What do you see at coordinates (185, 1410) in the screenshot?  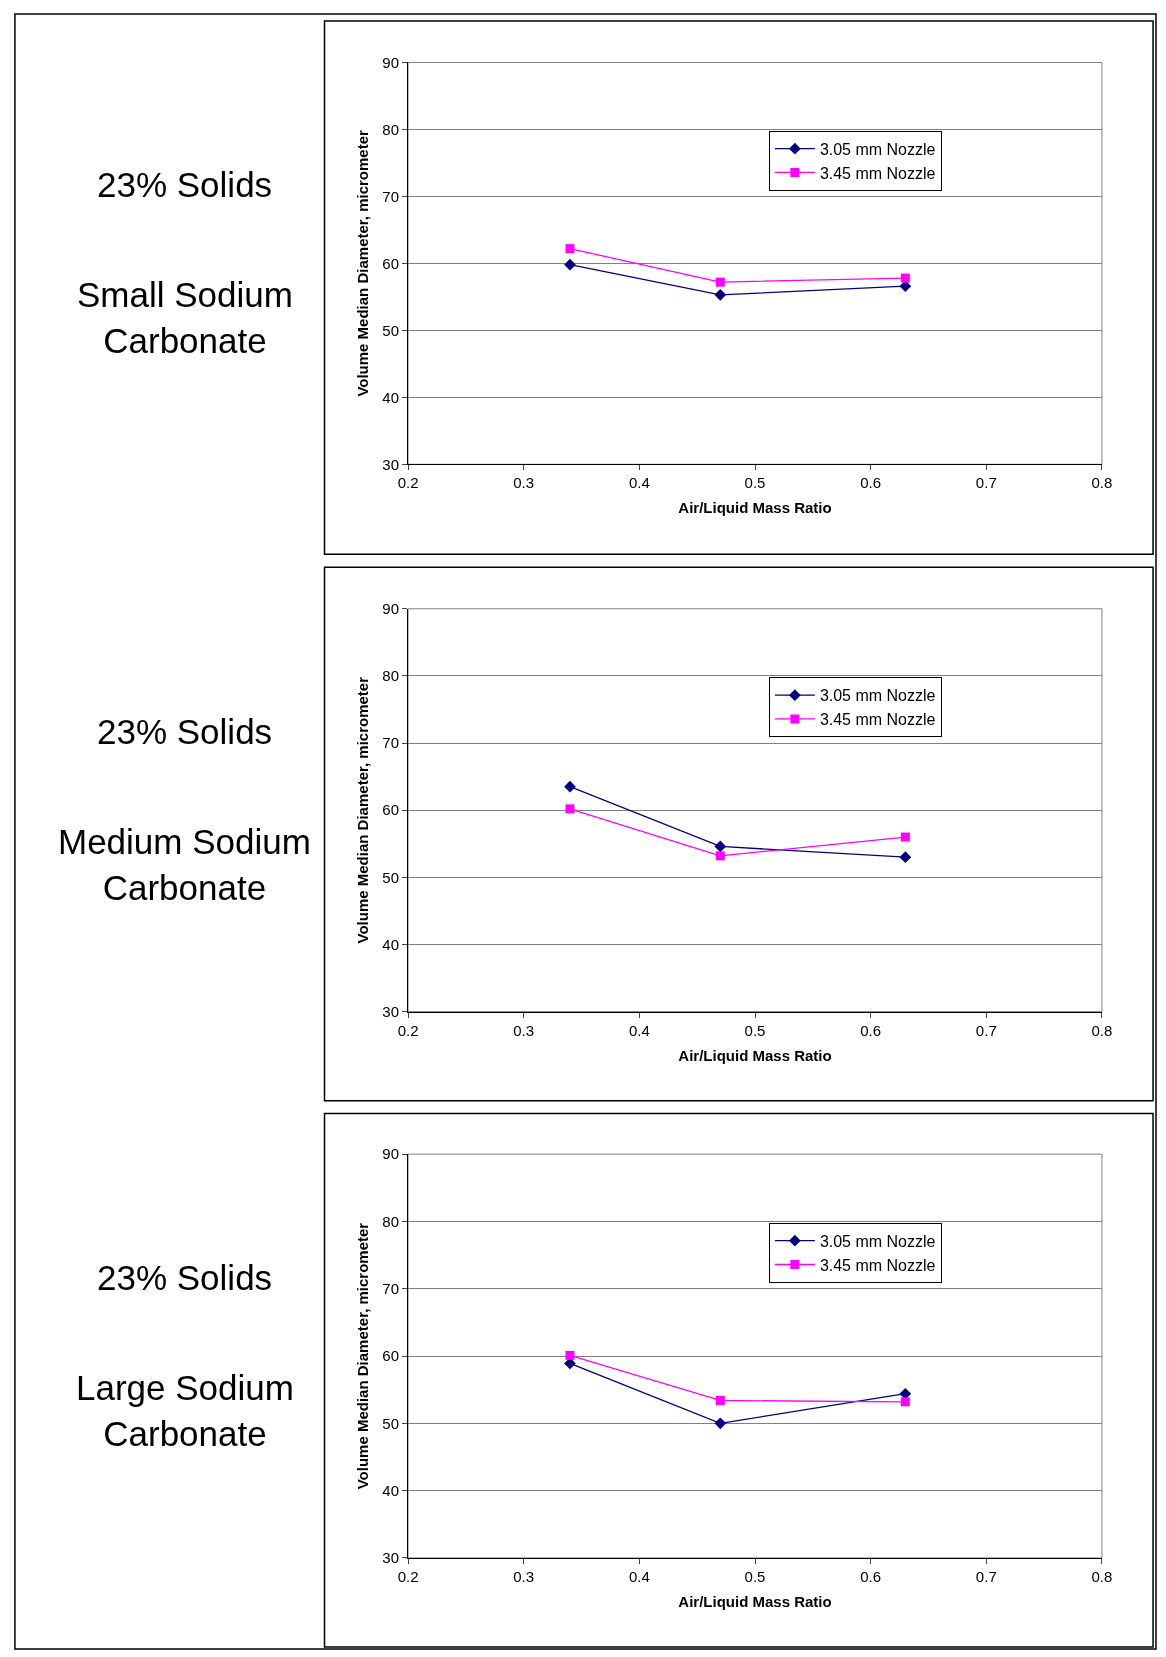 I see `text: Large Sodium Carbonate` at bounding box center [185, 1410].